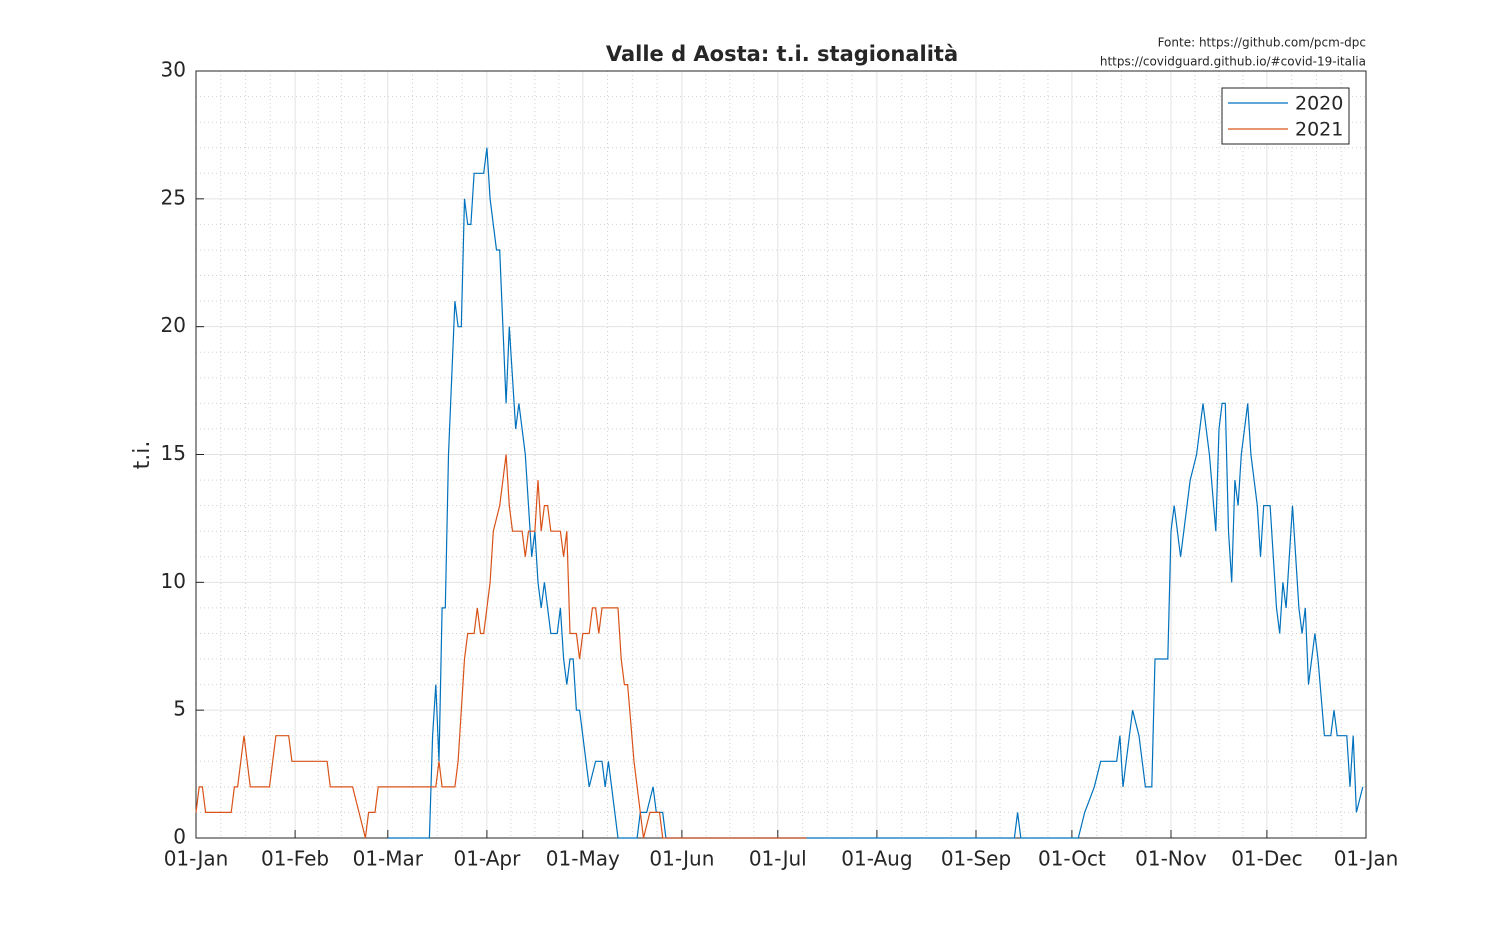 Image resolution: width=1511 pixels, height=946 pixels. Describe the element at coordinates (295, 859) in the screenshot. I see `x-tick-label: 01-Feb` at that location.